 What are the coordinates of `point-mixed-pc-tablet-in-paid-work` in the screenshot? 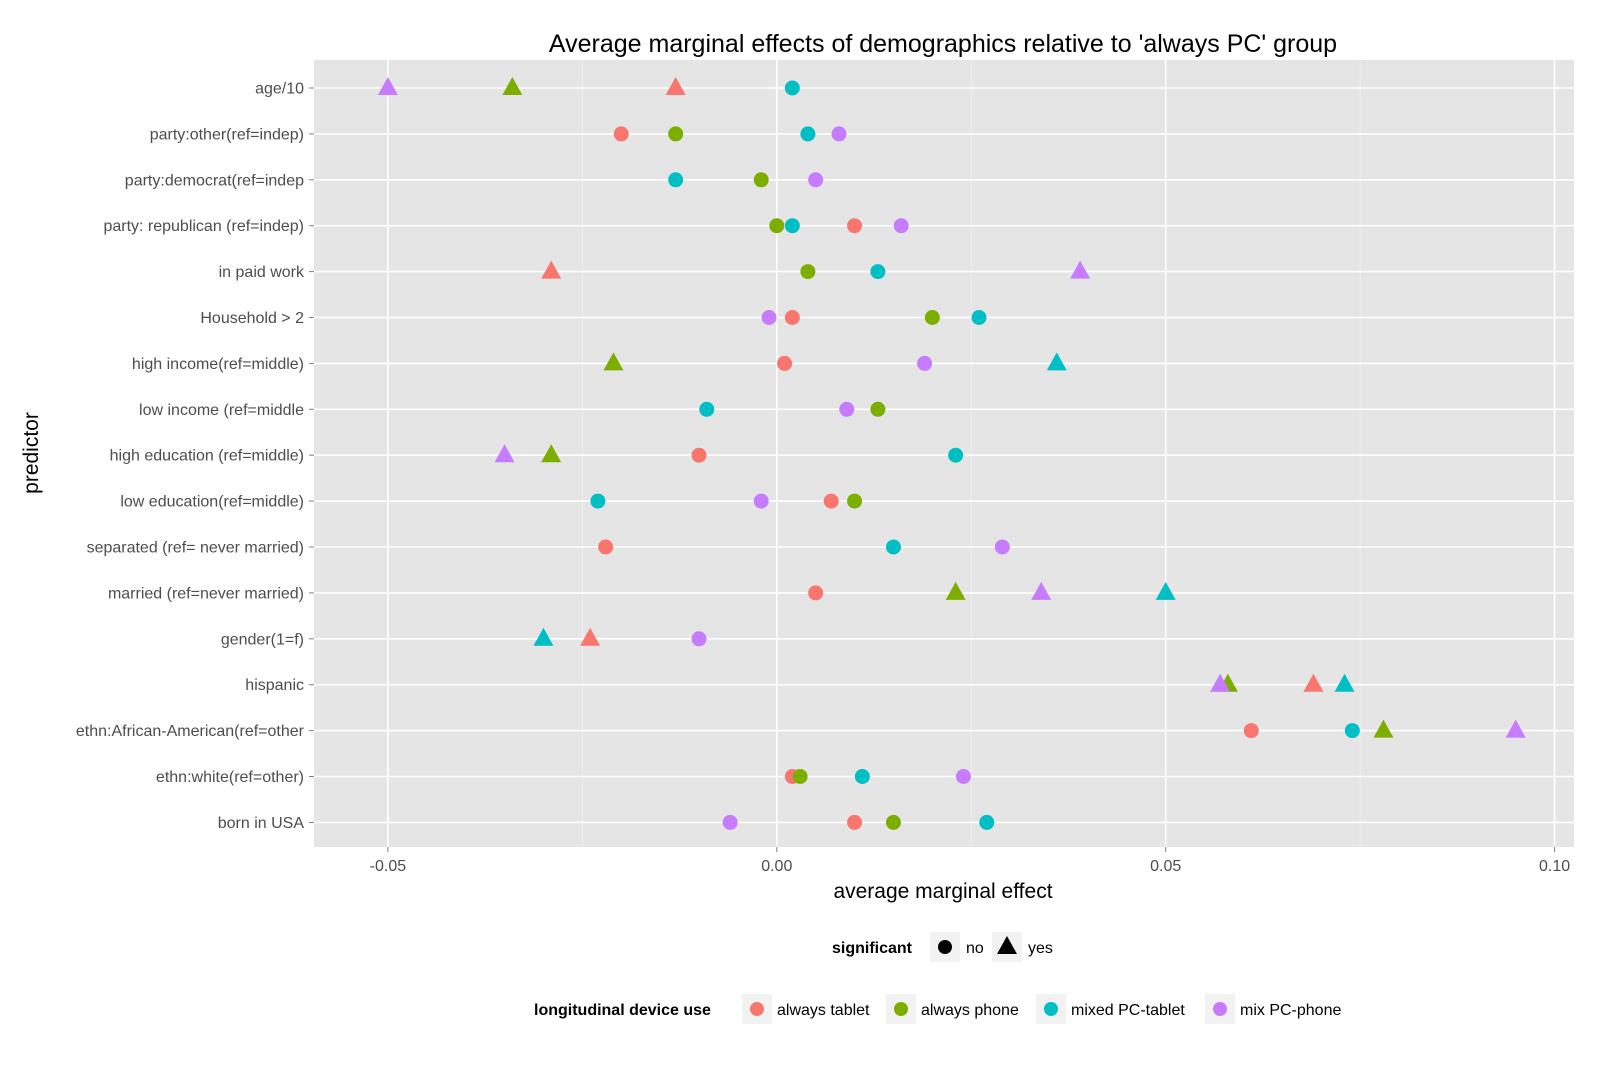 It's located at (878, 272).